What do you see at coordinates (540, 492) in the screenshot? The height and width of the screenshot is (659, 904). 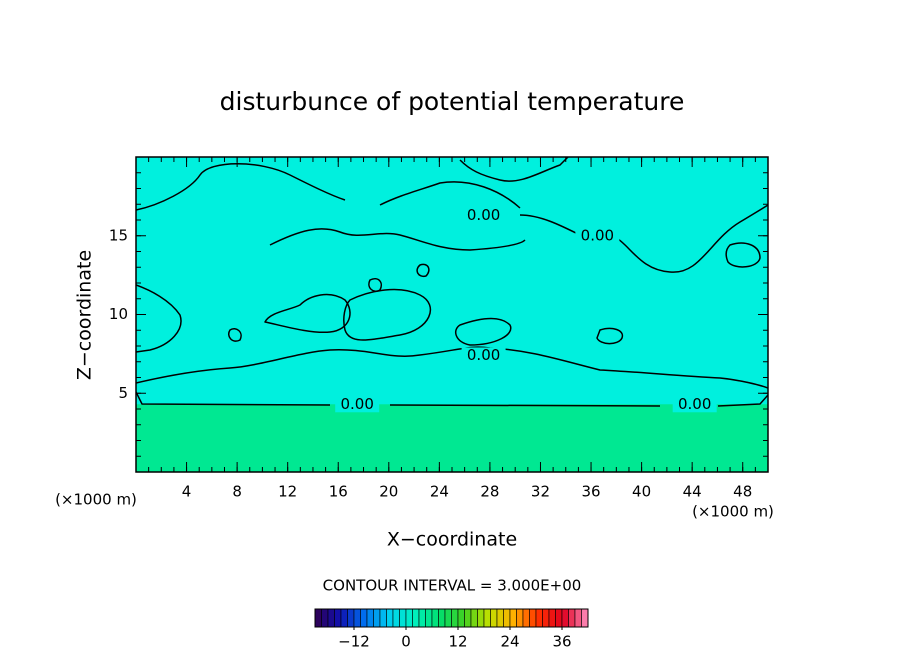 I see `x-tick-label: 32` at bounding box center [540, 492].